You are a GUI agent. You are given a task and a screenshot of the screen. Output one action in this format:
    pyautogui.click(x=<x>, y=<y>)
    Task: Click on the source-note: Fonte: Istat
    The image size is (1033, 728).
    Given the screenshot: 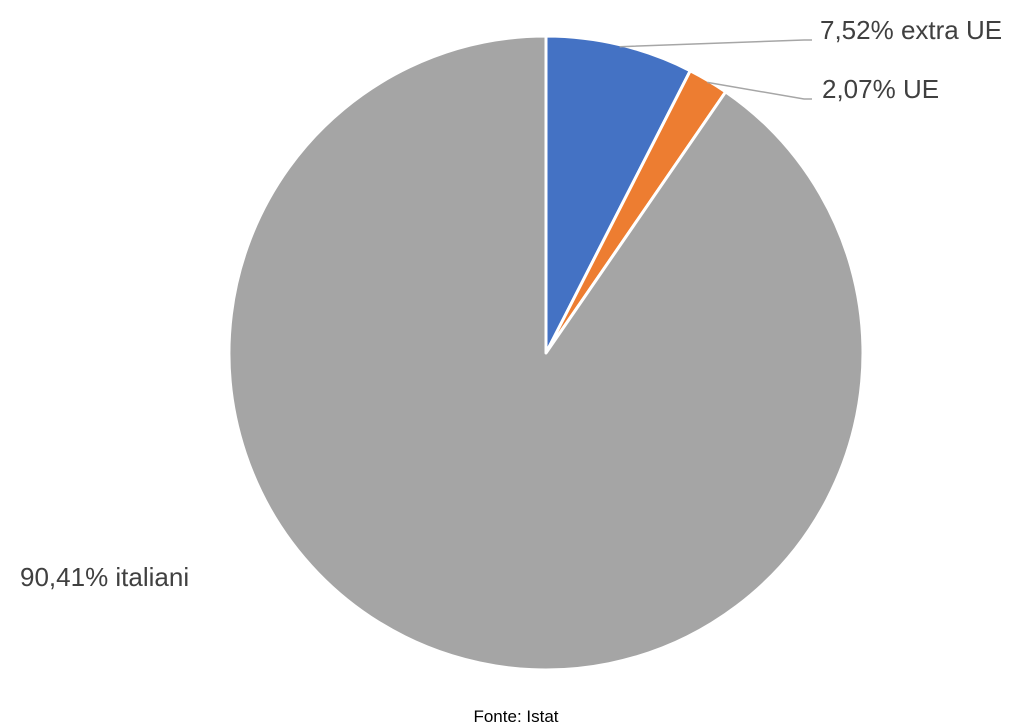 What is the action you would take?
    pyautogui.click(x=515, y=716)
    